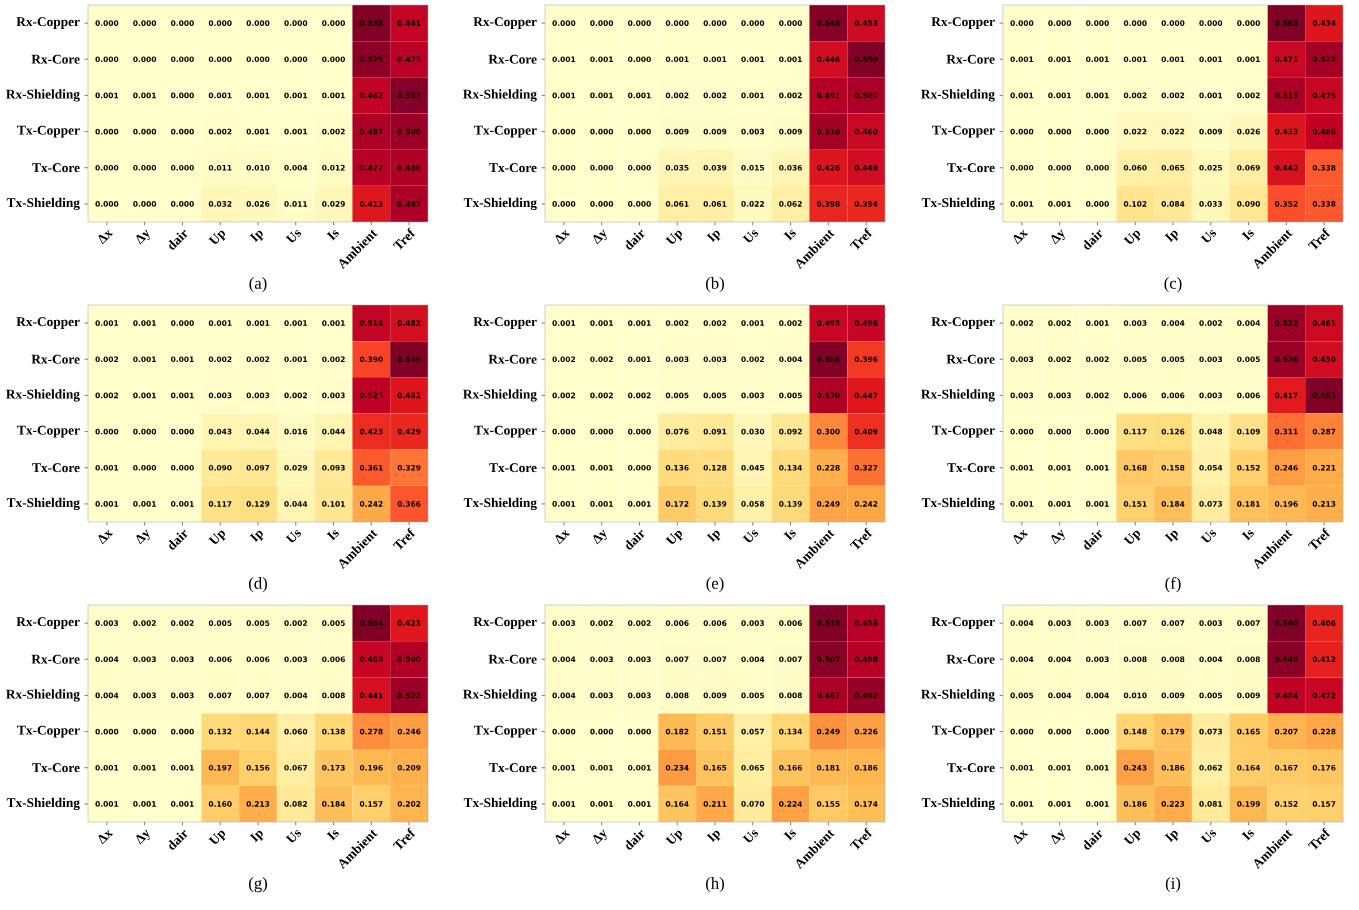 The height and width of the screenshot is (910, 1359). Describe the element at coordinates (258, 885) in the screenshot. I see `x-axis-title: (g)` at that location.